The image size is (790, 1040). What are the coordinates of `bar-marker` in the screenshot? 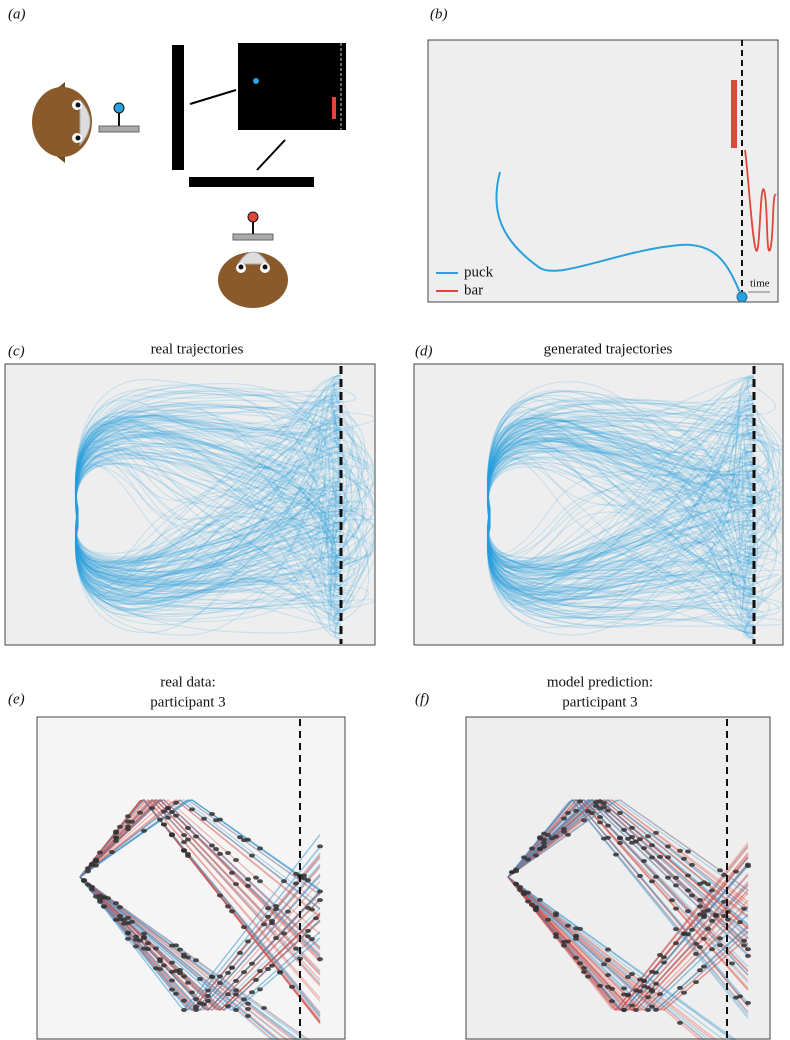 It's located at (734, 114).